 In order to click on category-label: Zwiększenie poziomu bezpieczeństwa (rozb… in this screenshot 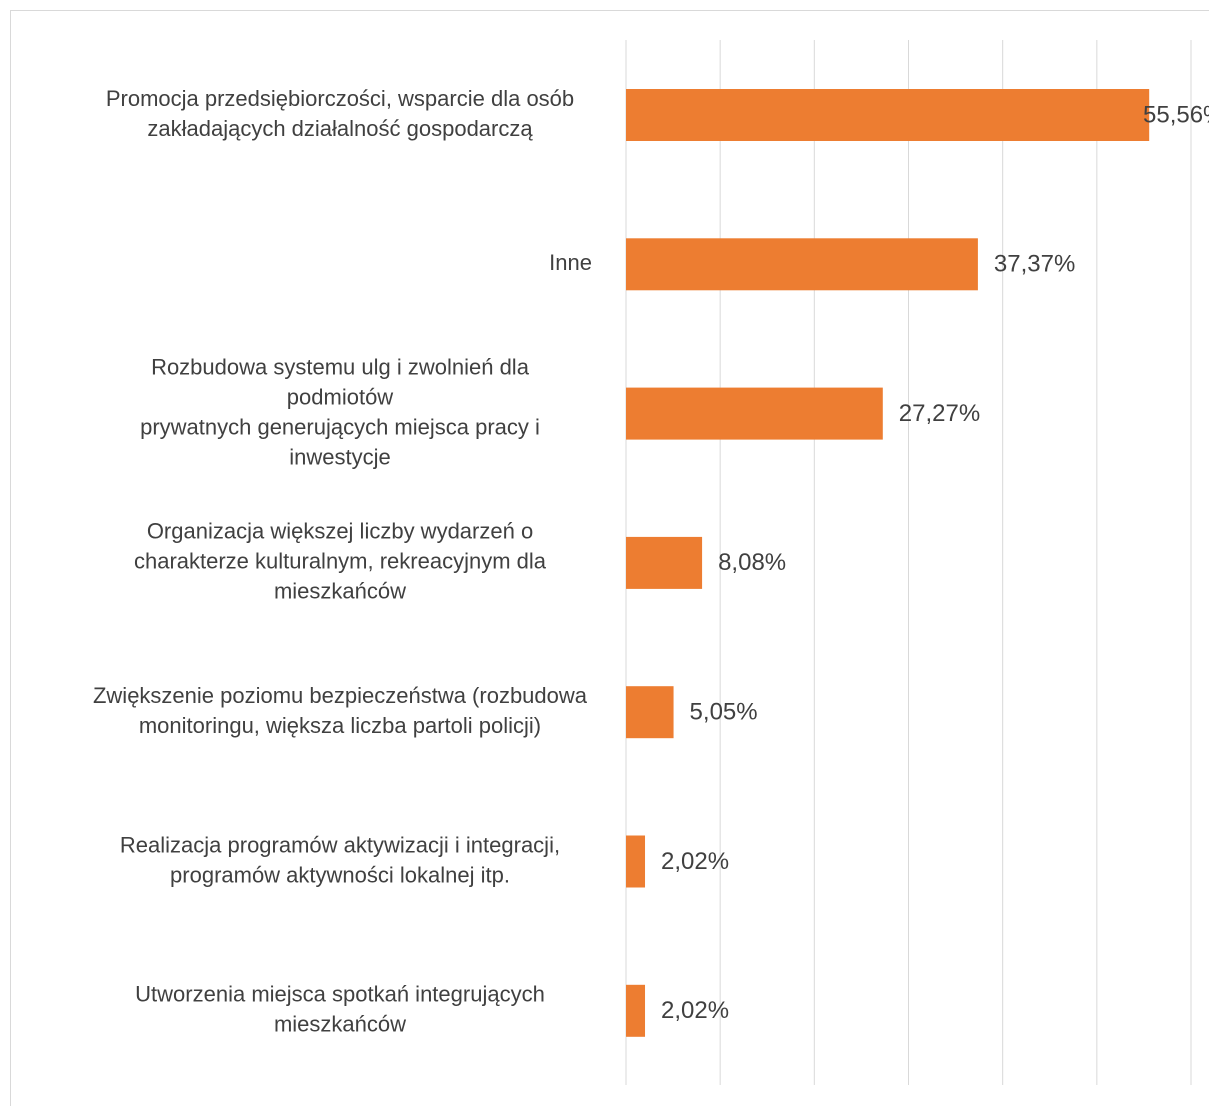, I will do `click(340, 695)`.